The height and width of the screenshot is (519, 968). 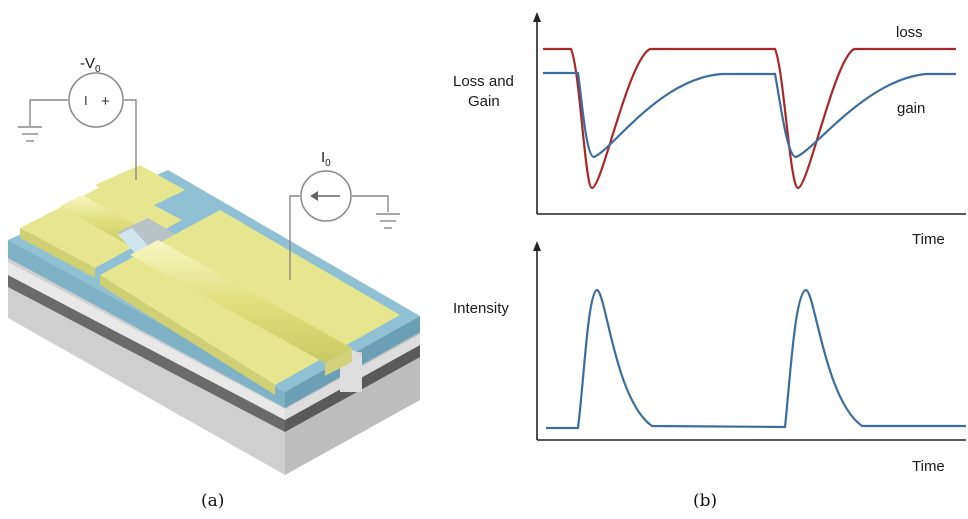 I want to click on top-y-label-2: Gain, so click(x=484, y=101).